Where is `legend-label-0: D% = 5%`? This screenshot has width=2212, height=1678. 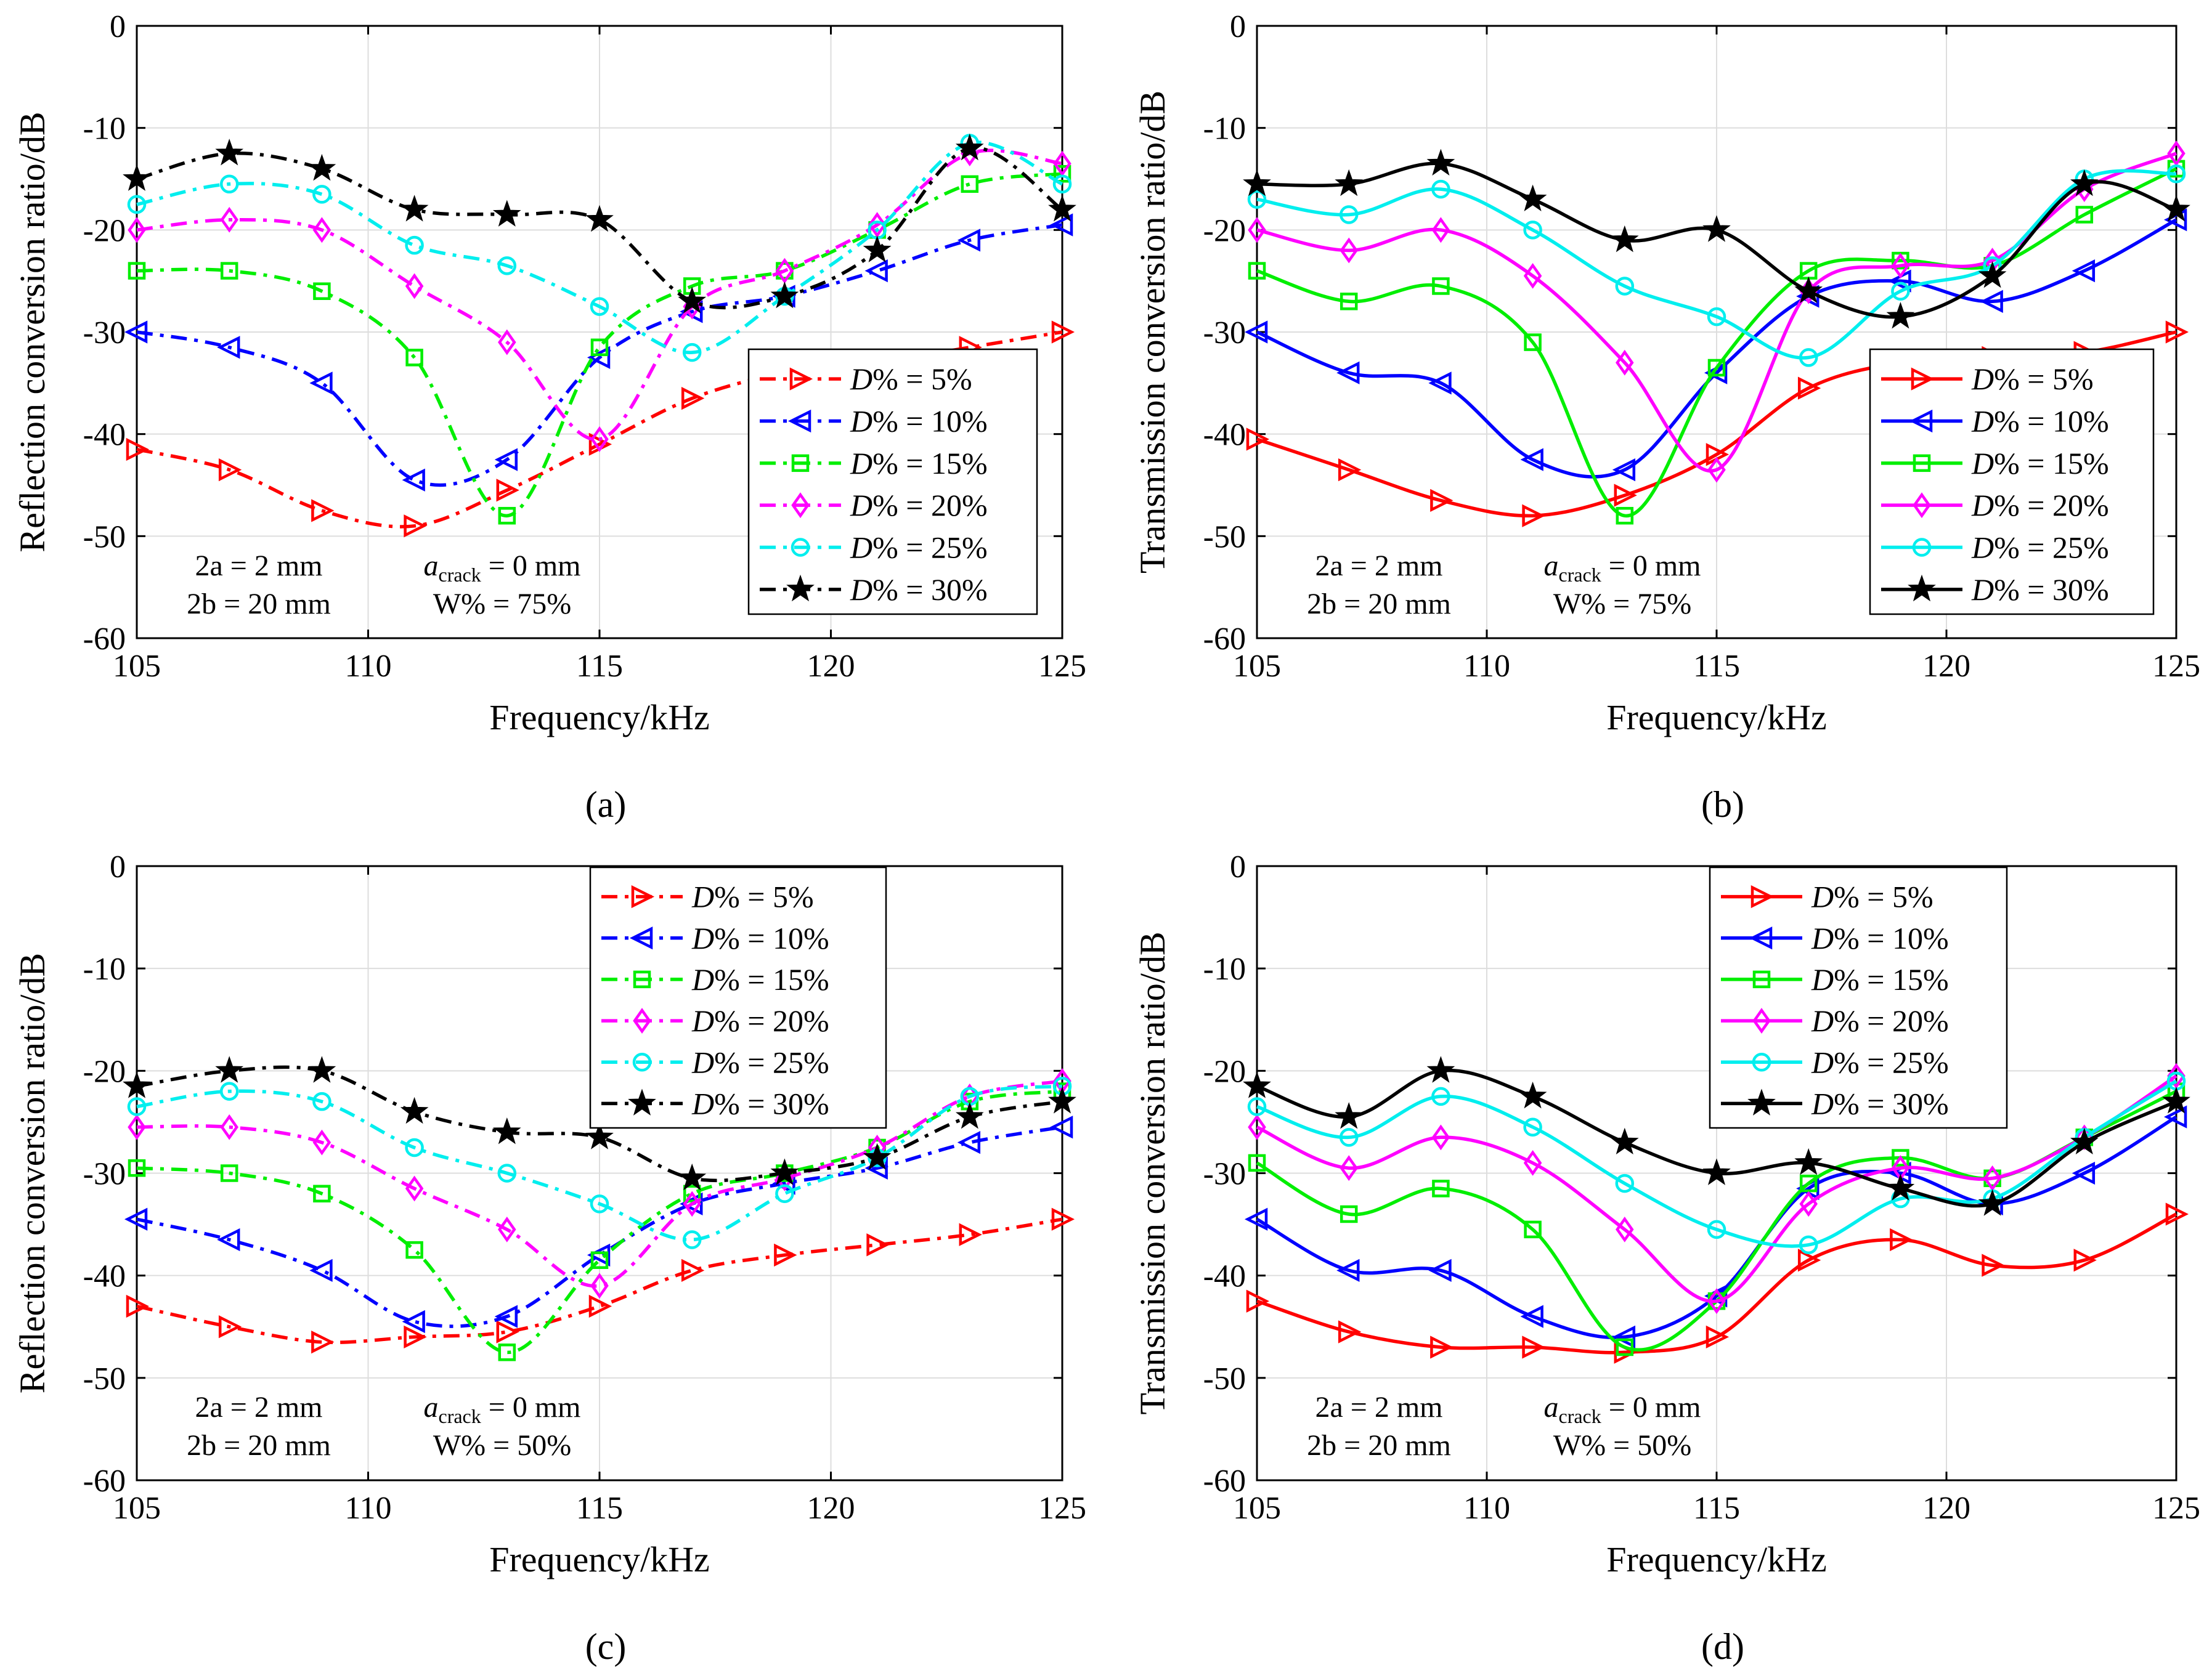 legend-label-0: D% = 5% is located at coordinates (1872, 897).